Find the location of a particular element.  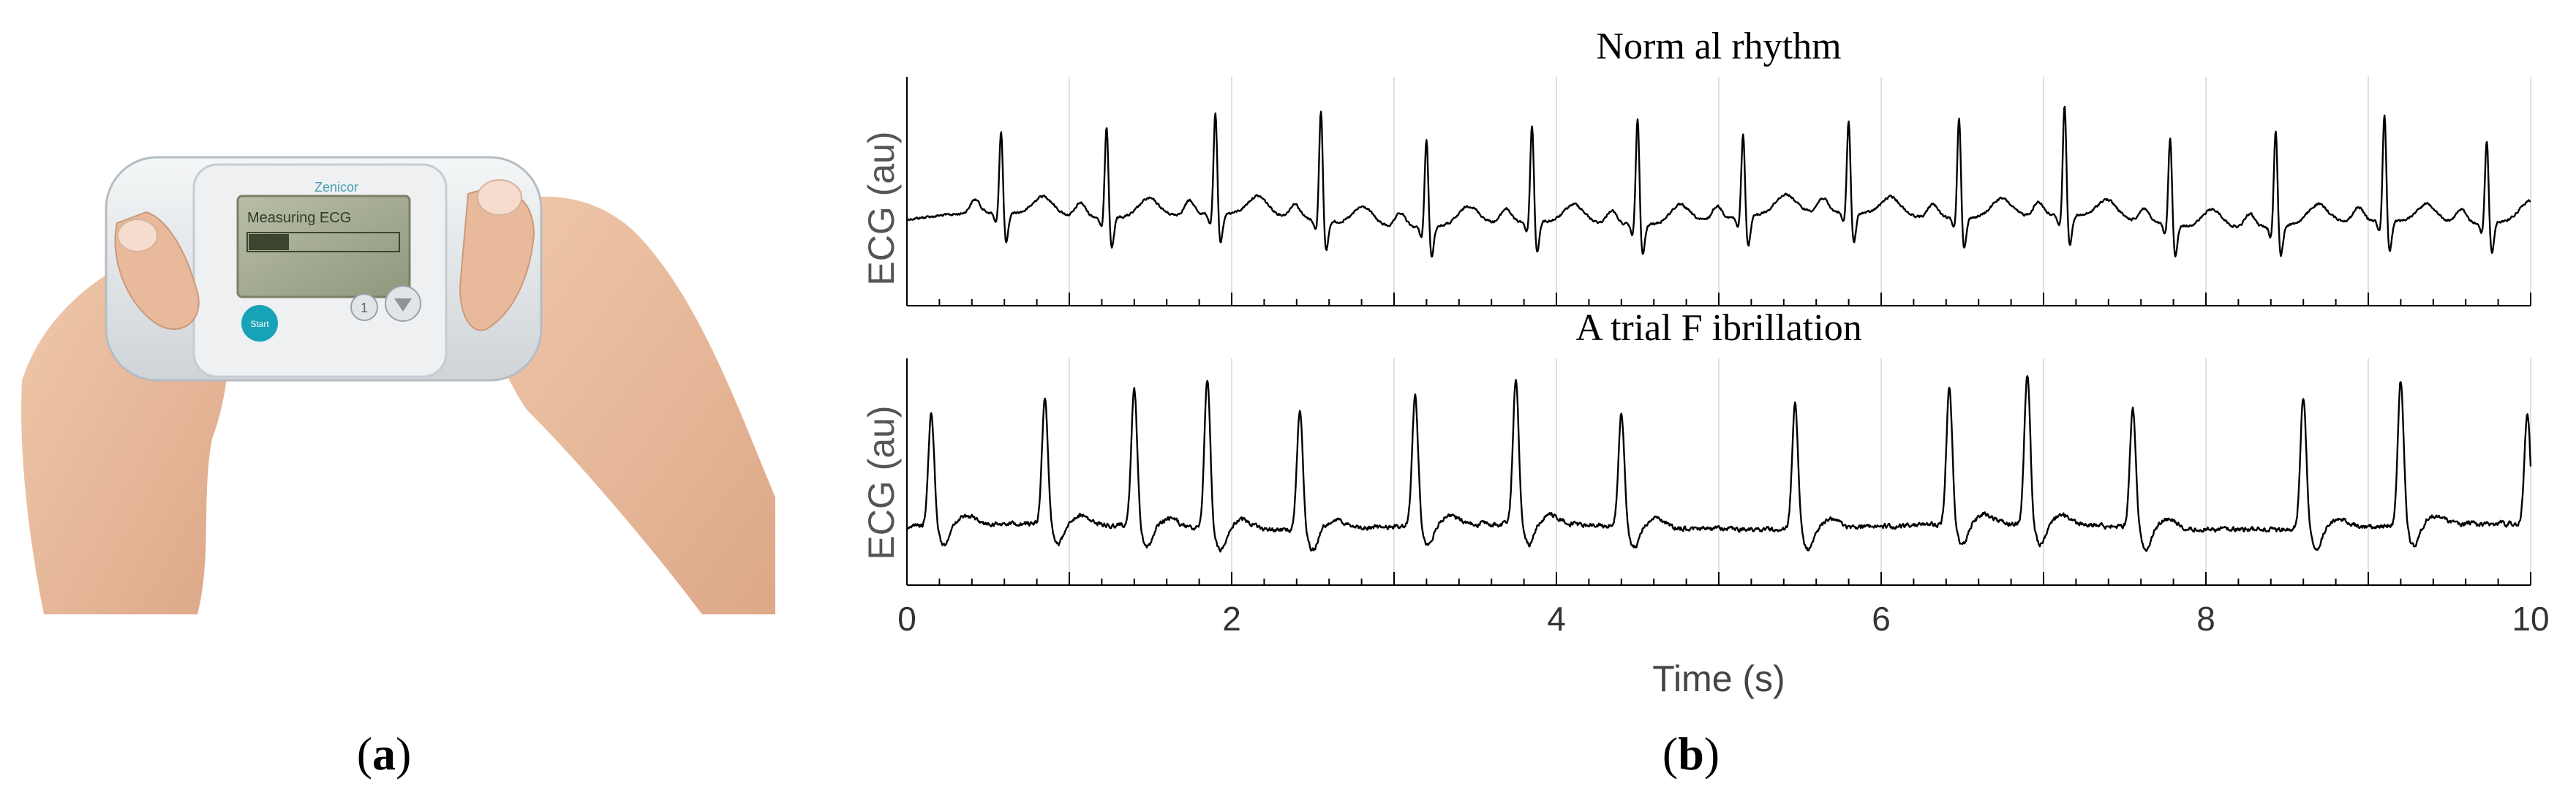

left-thumbnail is located at coordinates (137, 235).